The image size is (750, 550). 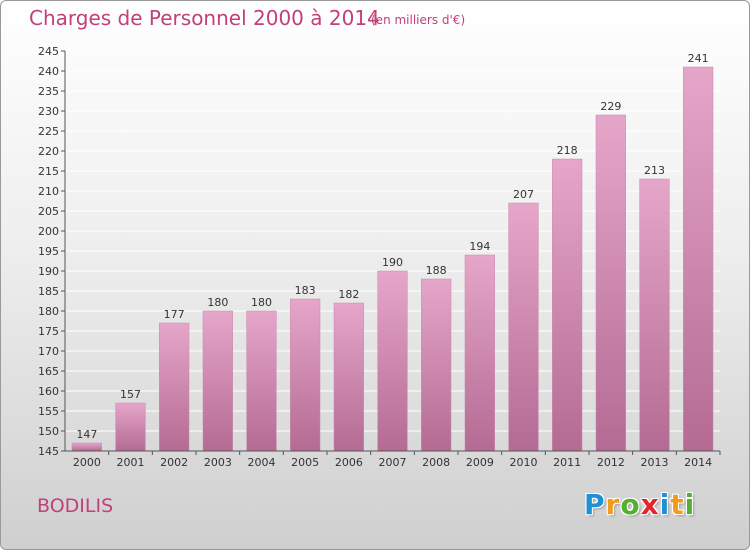 I want to click on x-tick-label: 2000, so click(x=87, y=462).